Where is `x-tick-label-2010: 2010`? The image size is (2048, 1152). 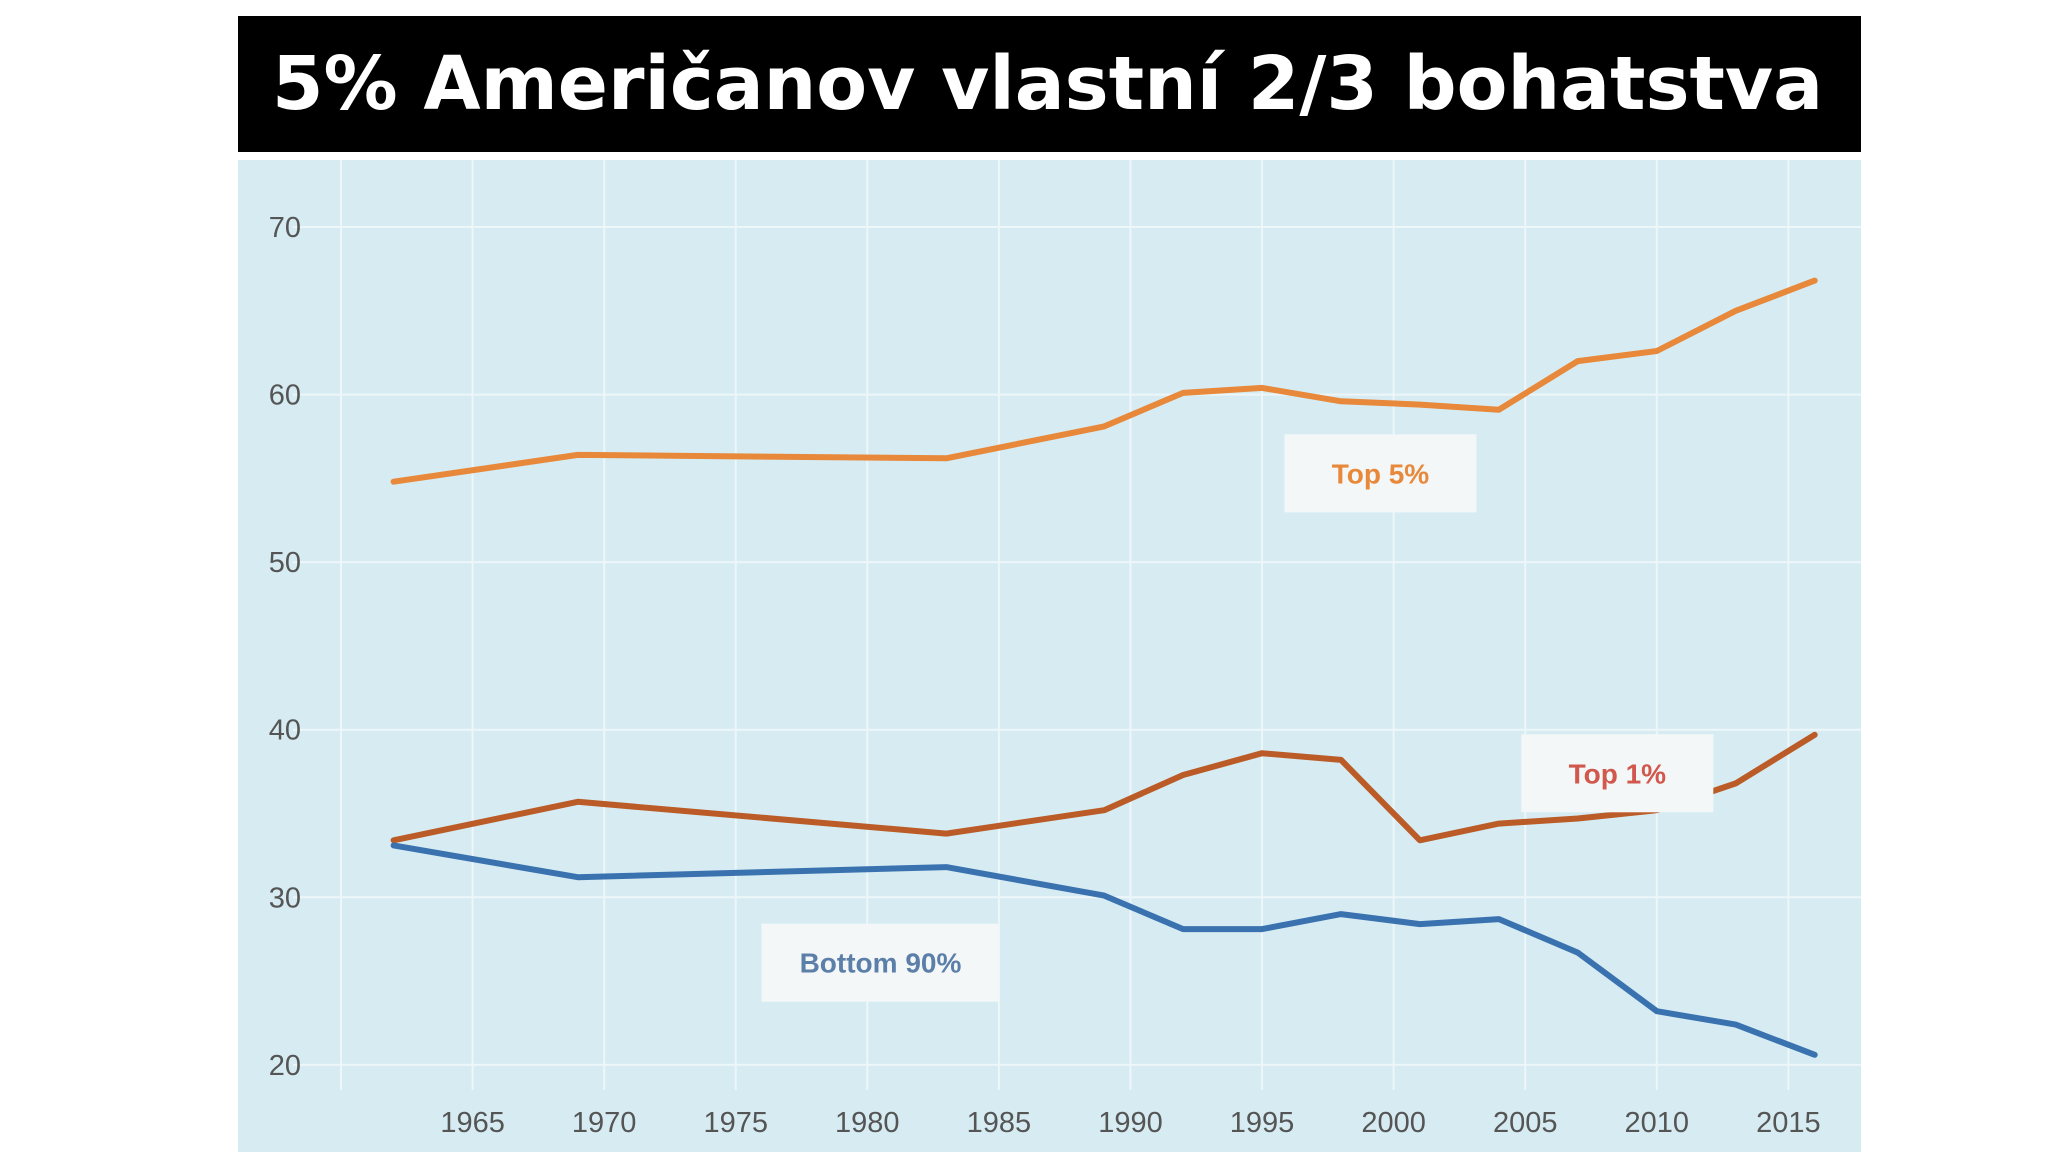 x-tick-label-2010: 2010 is located at coordinates (1657, 1123).